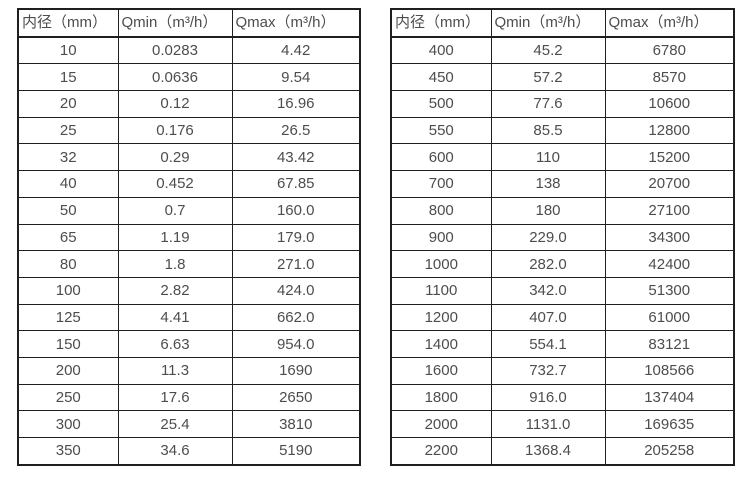 The width and height of the screenshot is (750, 483). Describe the element at coordinates (68, 370) in the screenshot. I see `table-cell: 200` at that location.